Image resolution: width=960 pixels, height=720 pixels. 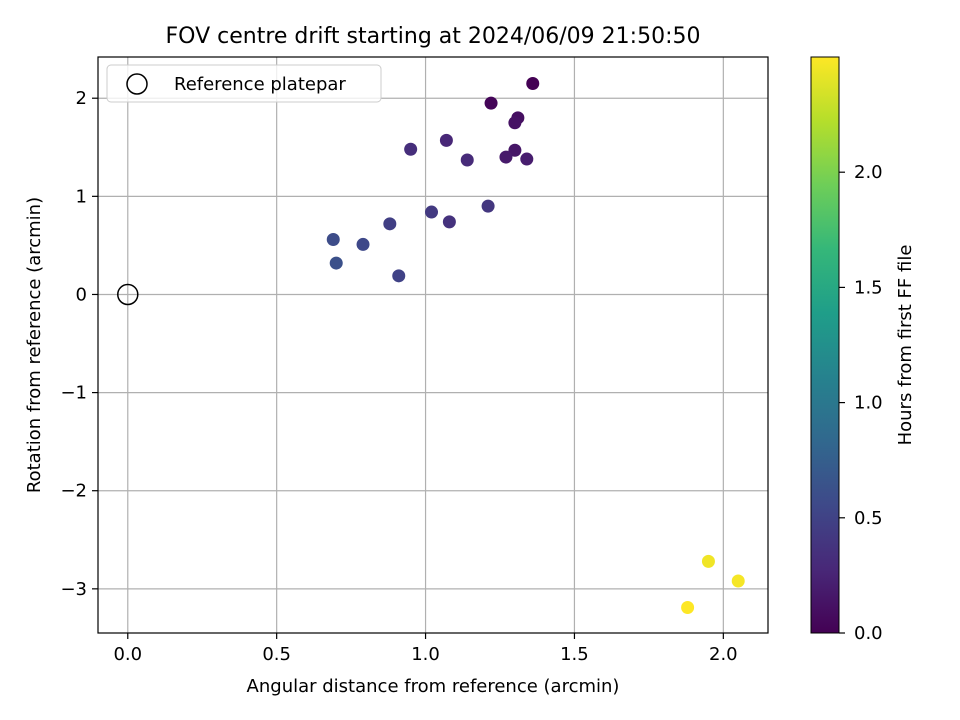 I want to click on x-tick-label: 1.0, so click(x=425, y=654).